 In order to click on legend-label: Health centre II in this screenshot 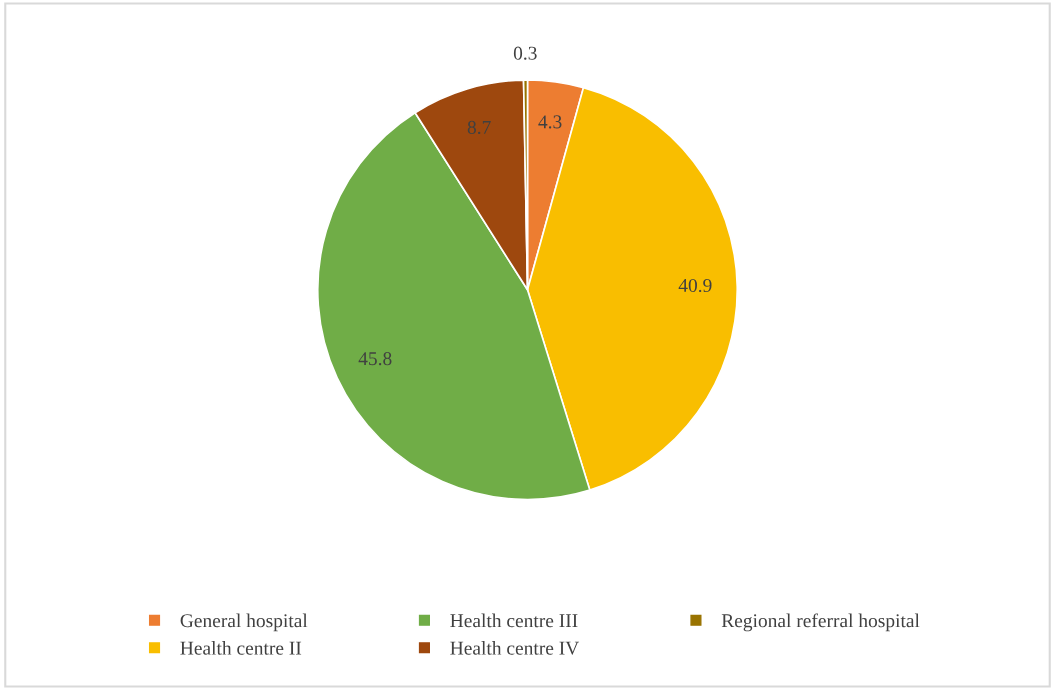, I will do `click(241, 648)`.